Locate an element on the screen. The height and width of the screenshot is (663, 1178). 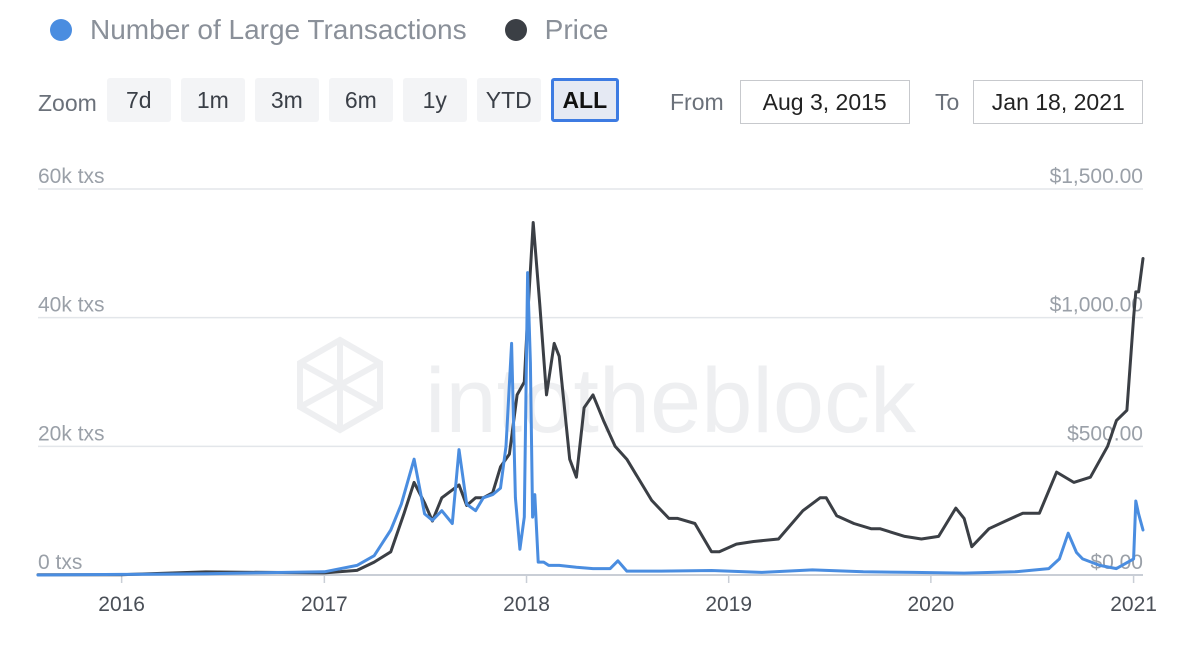
zoom-button-6m: 6m is located at coordinates (360, 100).